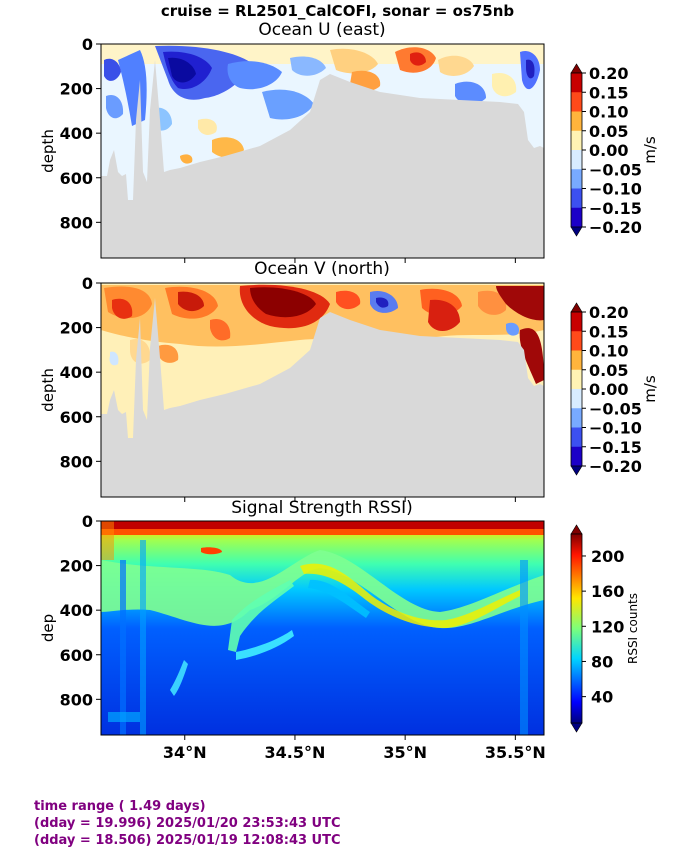 The height and width of the screenshot is (855, 675). I want to click on panel-u-y-axis: 0 200 400 600 800, so click(80, 133).